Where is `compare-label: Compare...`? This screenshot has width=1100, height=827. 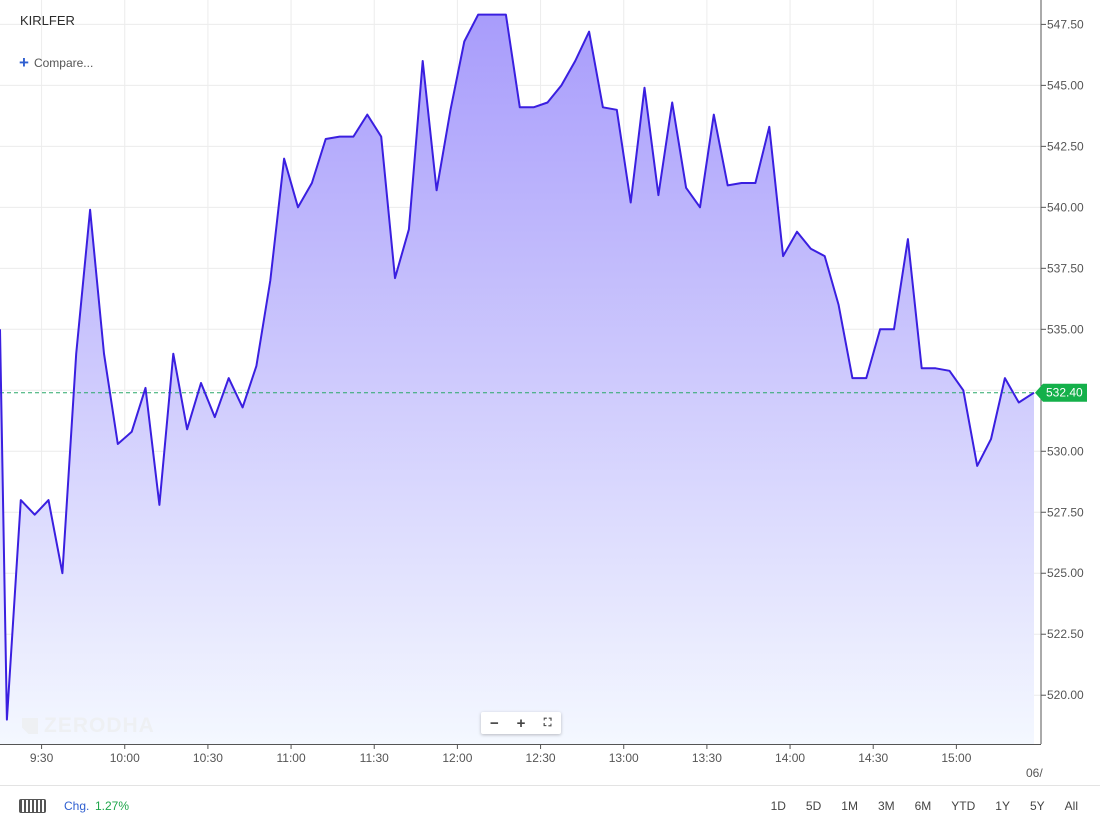 compare-label: Compare... is located at coordinates (63, 63).